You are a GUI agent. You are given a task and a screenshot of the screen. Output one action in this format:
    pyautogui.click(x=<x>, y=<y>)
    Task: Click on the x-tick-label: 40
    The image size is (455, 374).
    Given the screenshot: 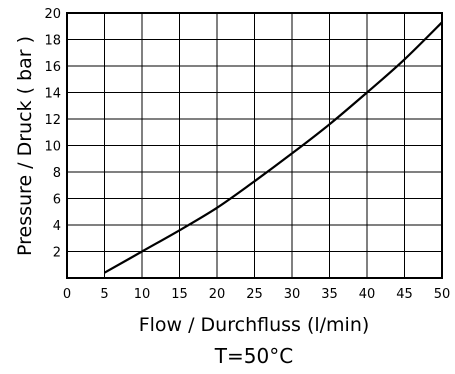 What is the action you would take?
    pyautogui.click(x=367, y=294)
    